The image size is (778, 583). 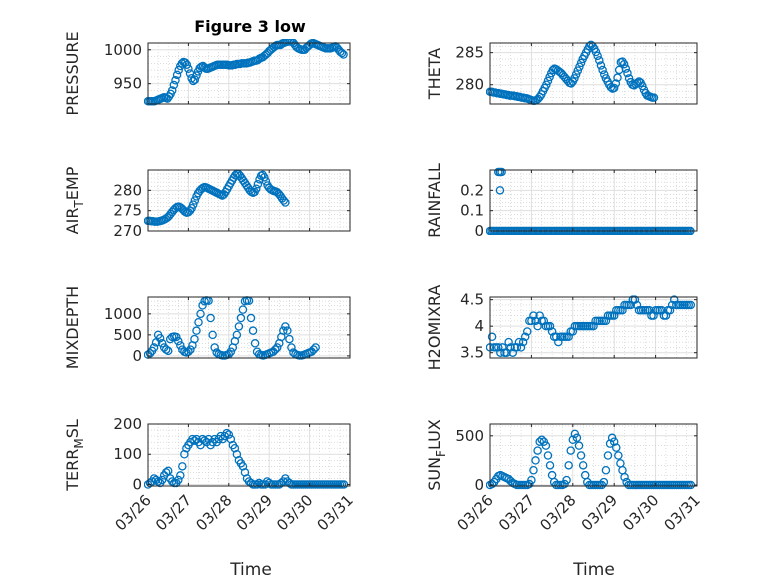 I want to click on x-tick-label: 03/29, so click(x=254, y=512).